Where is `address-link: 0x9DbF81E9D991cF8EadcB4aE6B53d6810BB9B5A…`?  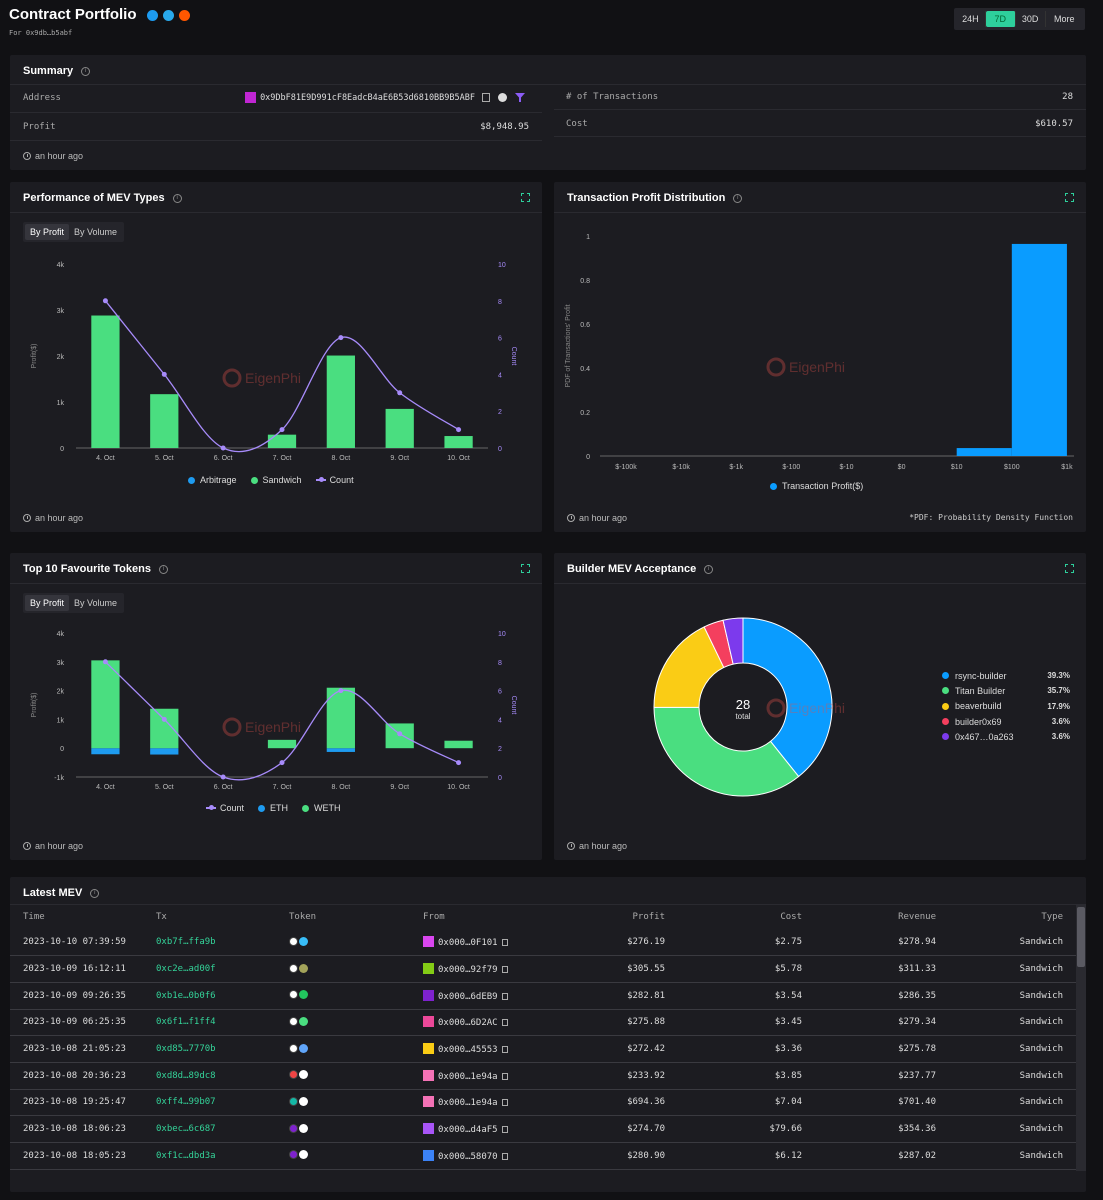 address-link: 0x9DbF81E9D991cF8EadcB4aE6B53d6810BB9B5A… is located at coordinates (367, 97).